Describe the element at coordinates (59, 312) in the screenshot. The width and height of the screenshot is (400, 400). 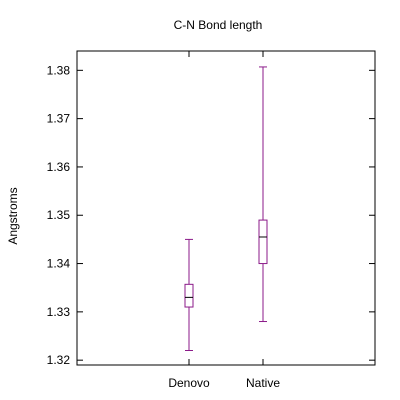
I see `y-tick-label: 1.33` at that location.